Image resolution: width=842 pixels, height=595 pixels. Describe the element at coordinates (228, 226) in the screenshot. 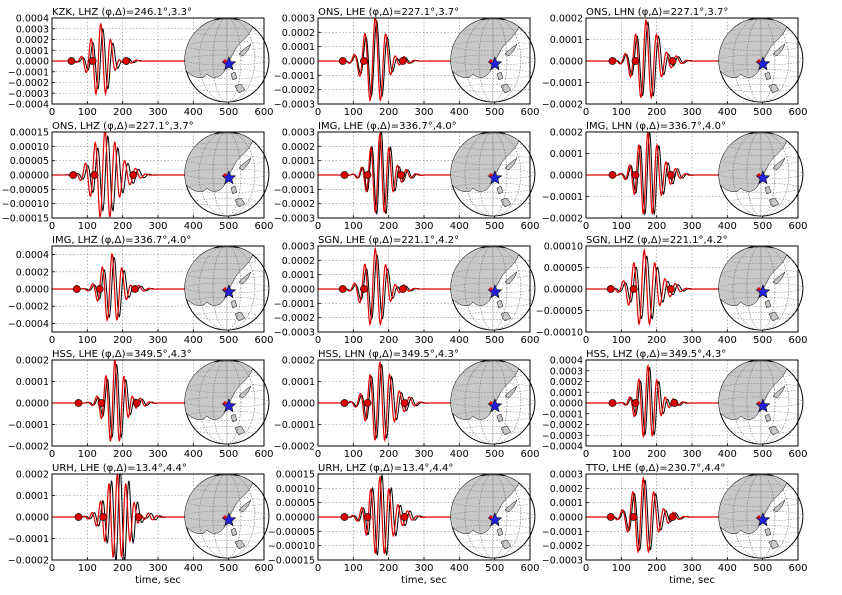

I see `x-tick-label: 500` at that location.